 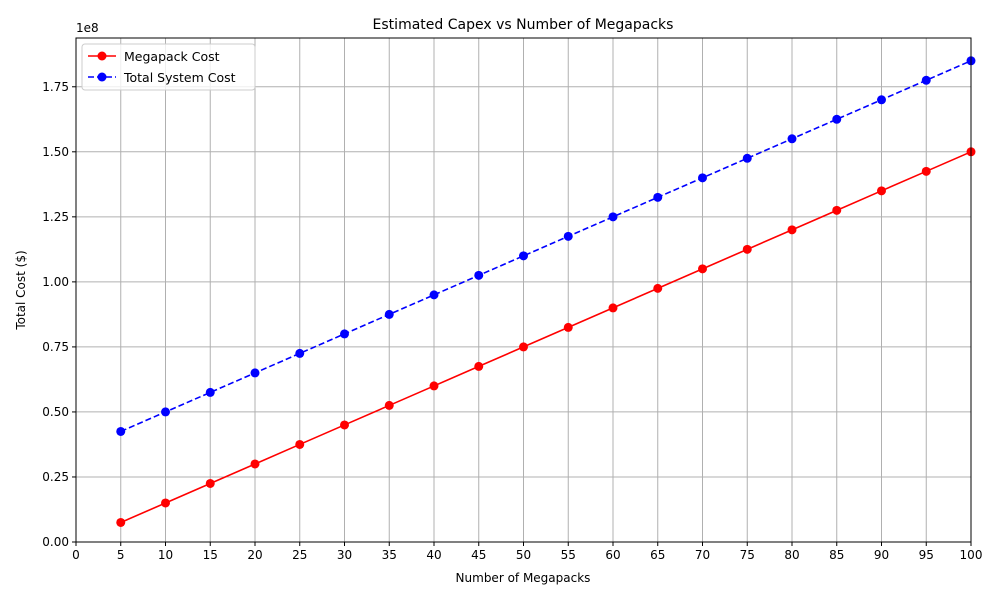 What do you see at coordinates (836, 555) in the screenshot?
I see `x-tick-label: 85` at bounding box center [836, 555].